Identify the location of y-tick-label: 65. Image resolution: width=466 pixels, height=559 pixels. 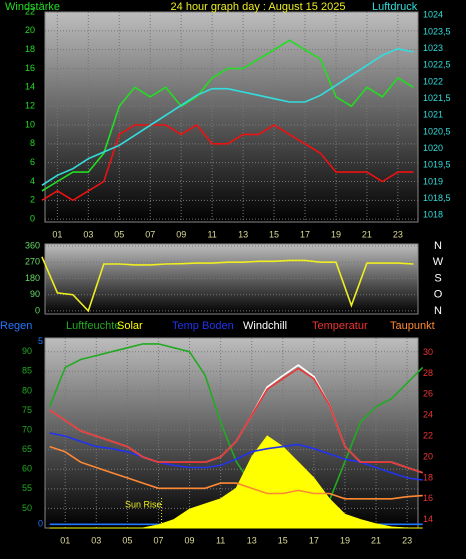
(27, 449).